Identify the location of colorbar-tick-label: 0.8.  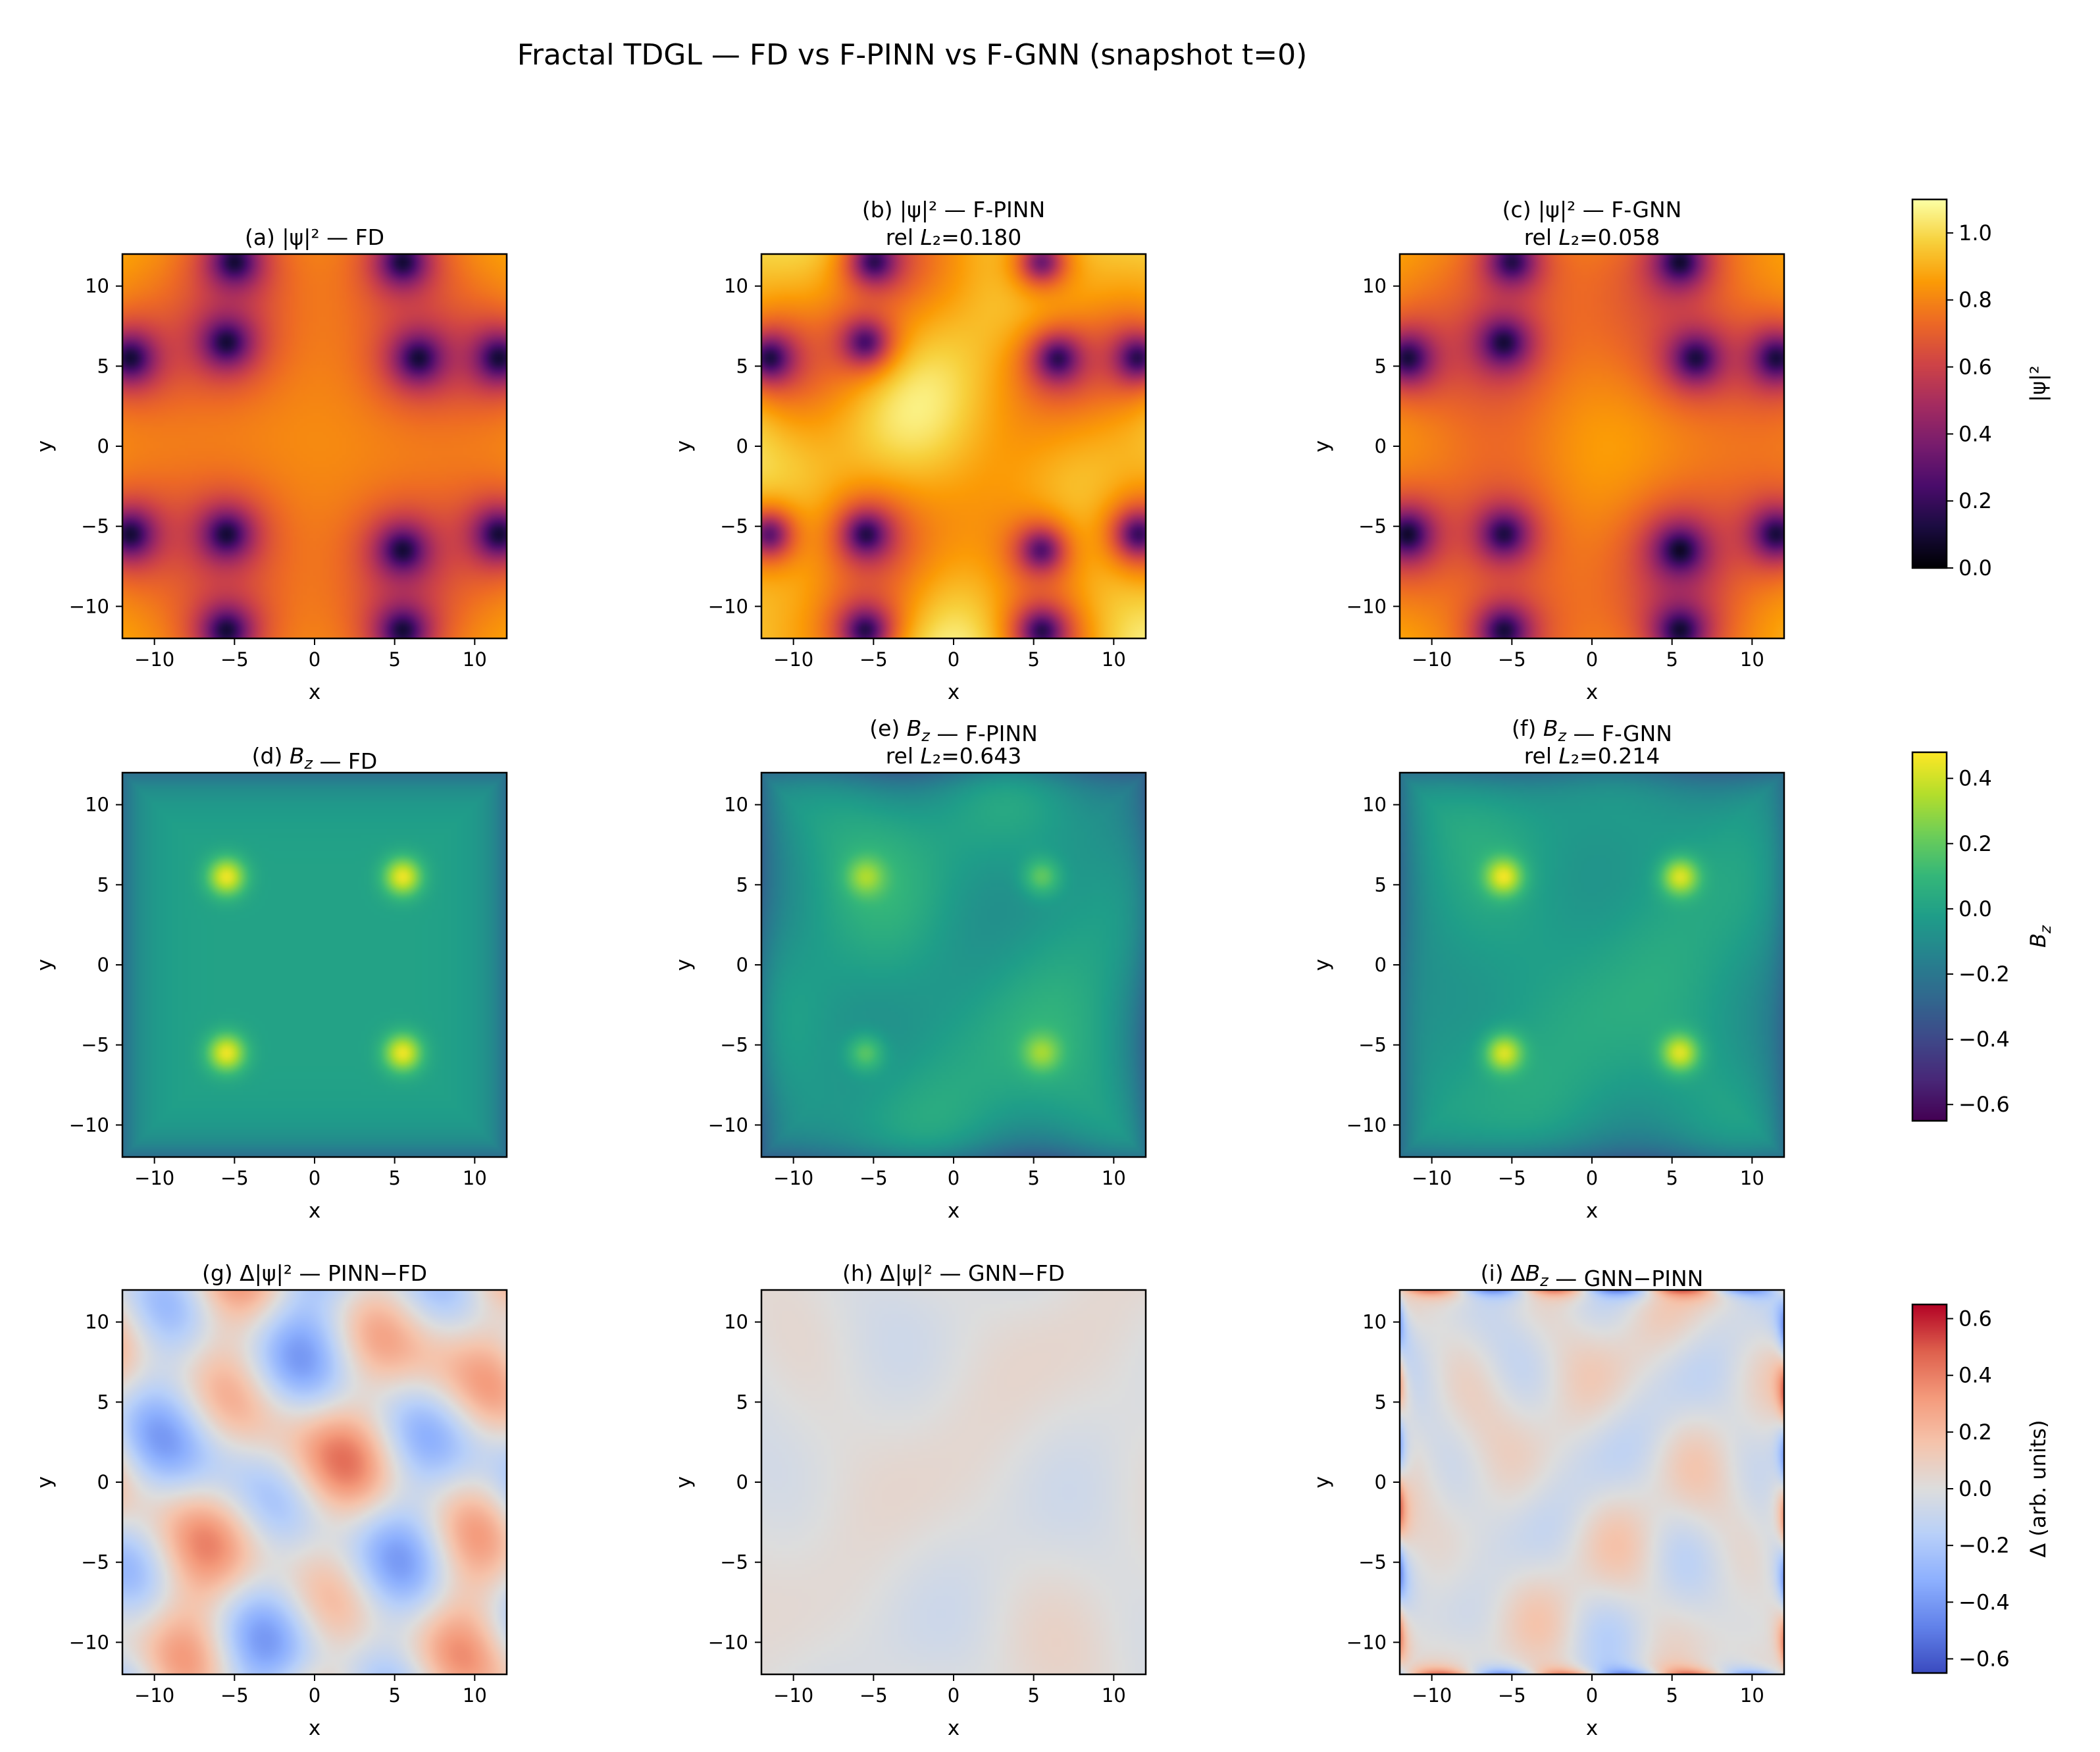
(1975, 300).